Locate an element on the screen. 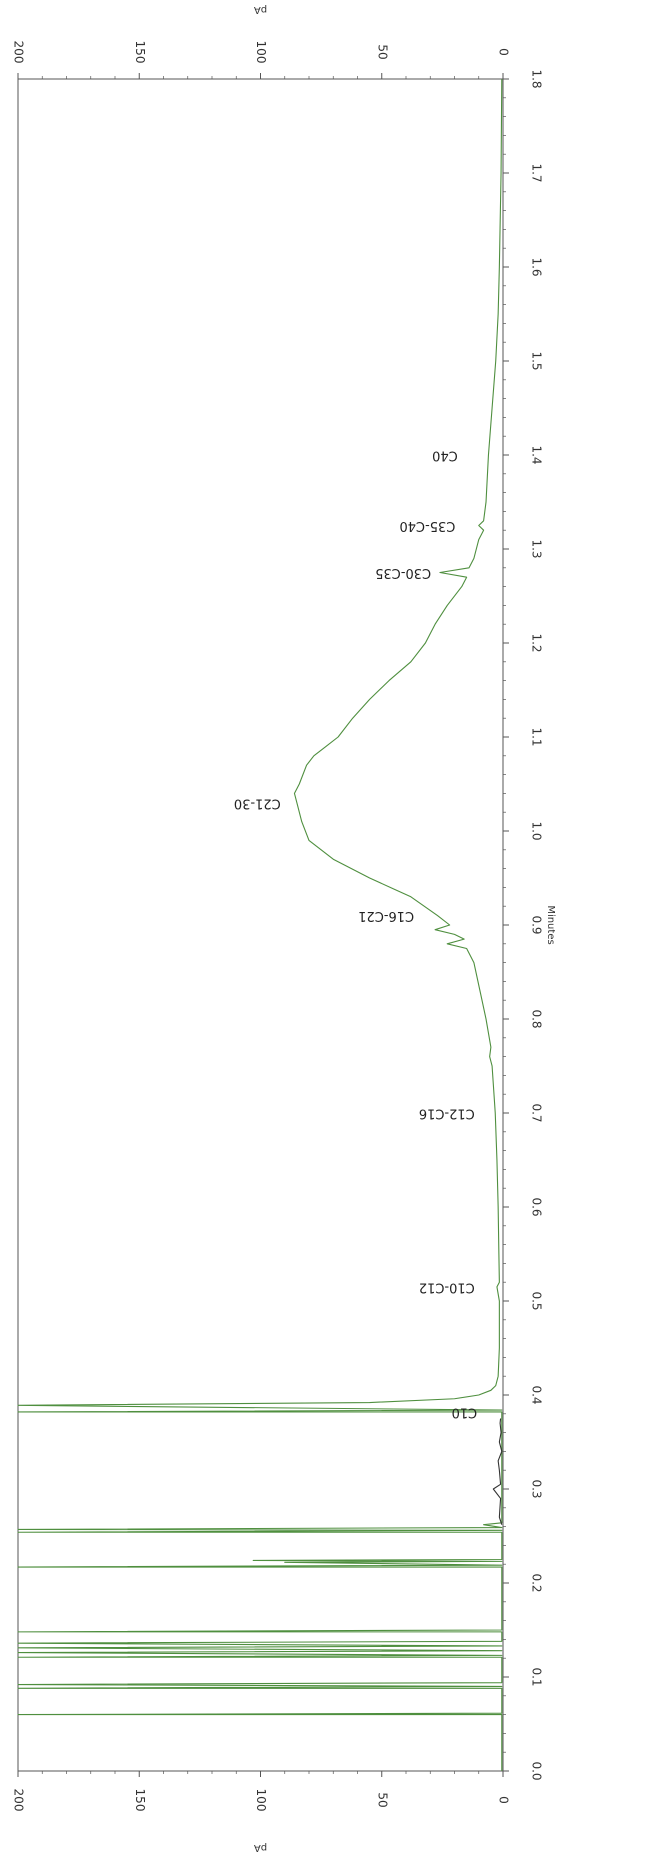 The image size is (666, 1863). y-tick-label-bottom: 50 is located at coordinates (382, 1799).